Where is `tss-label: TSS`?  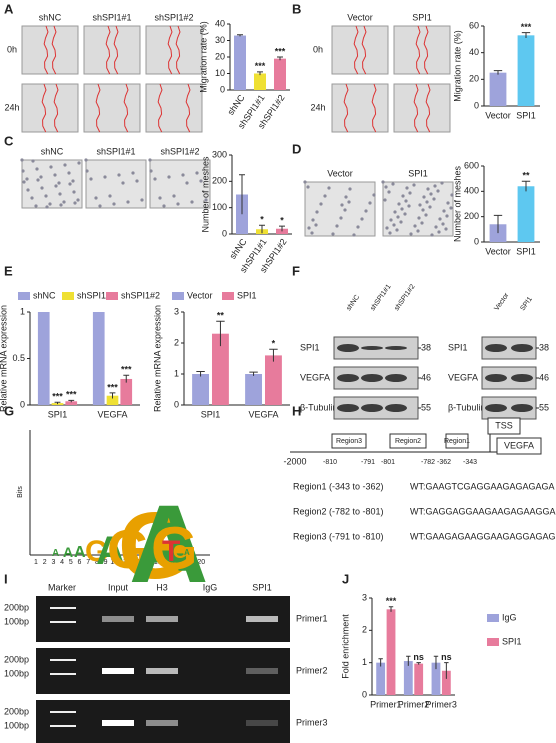
tss-label: TSS is located at coordinates (504, 425).